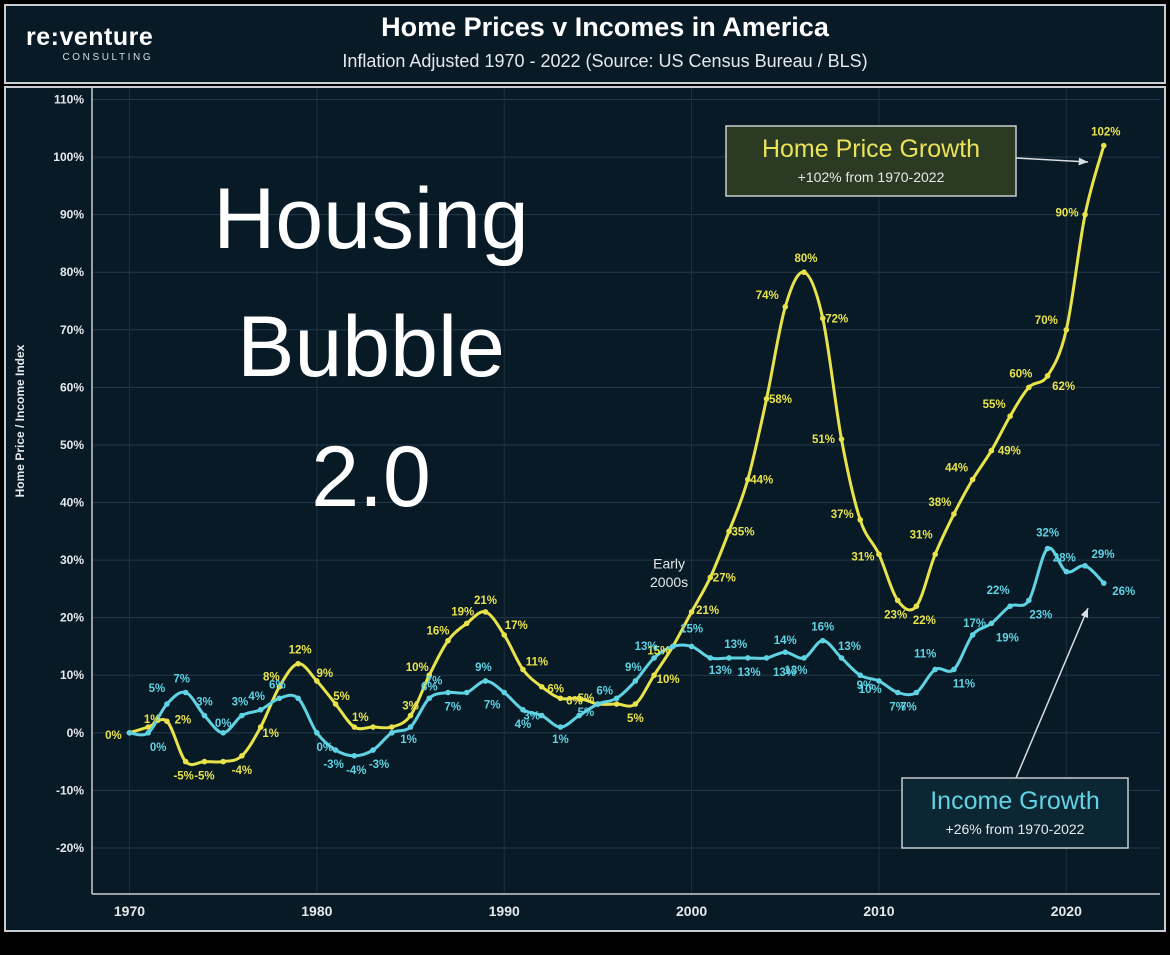 The width and height of the screenshot is (1170, 955). What do you see at coordinates (836, 319) in the screenshot?
I see `data-label: 72%` at bounding box center [836, 319].